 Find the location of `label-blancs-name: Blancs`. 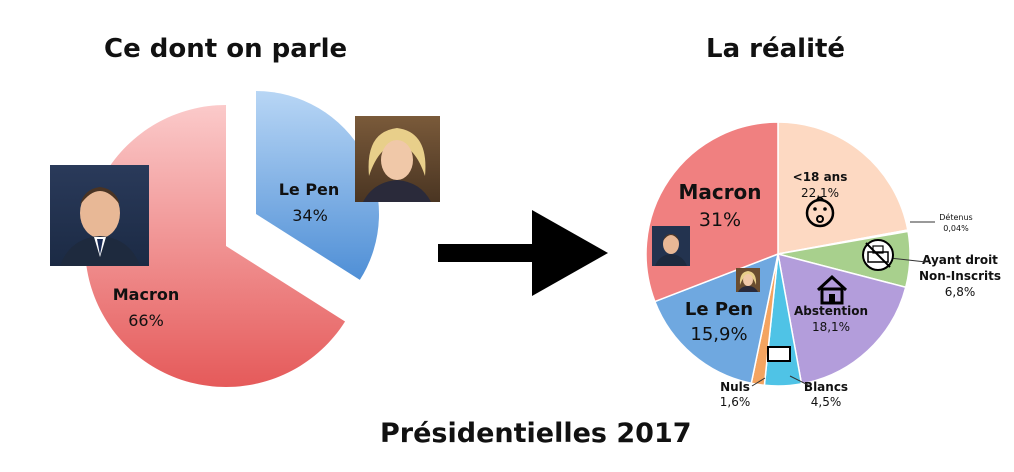

label-blancs-name: Blancs is located at coordinates (826, 387).